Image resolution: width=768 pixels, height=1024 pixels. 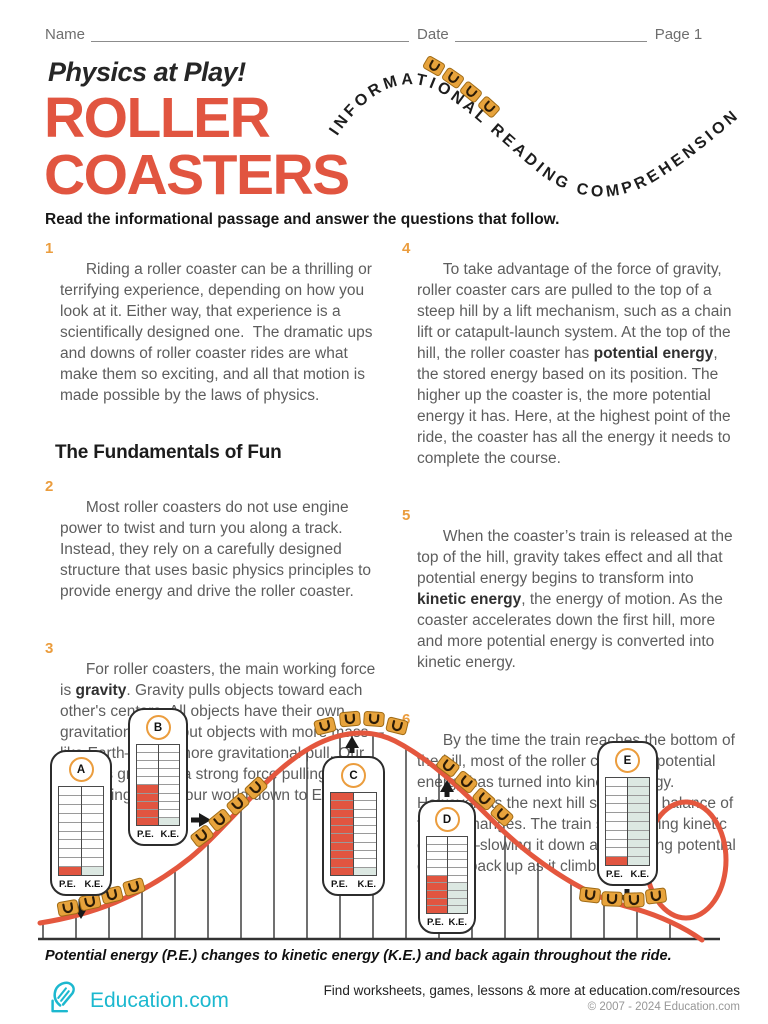 I want to click on page-title: ROLLER COASTERS, so click(x=197, y=146).